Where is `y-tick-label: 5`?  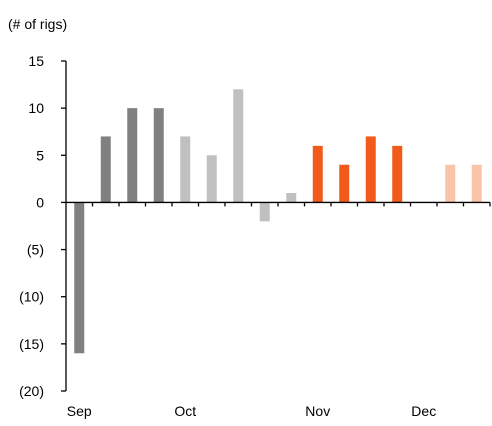 y-tick-label: 5 is located at coordinates (40, 155).